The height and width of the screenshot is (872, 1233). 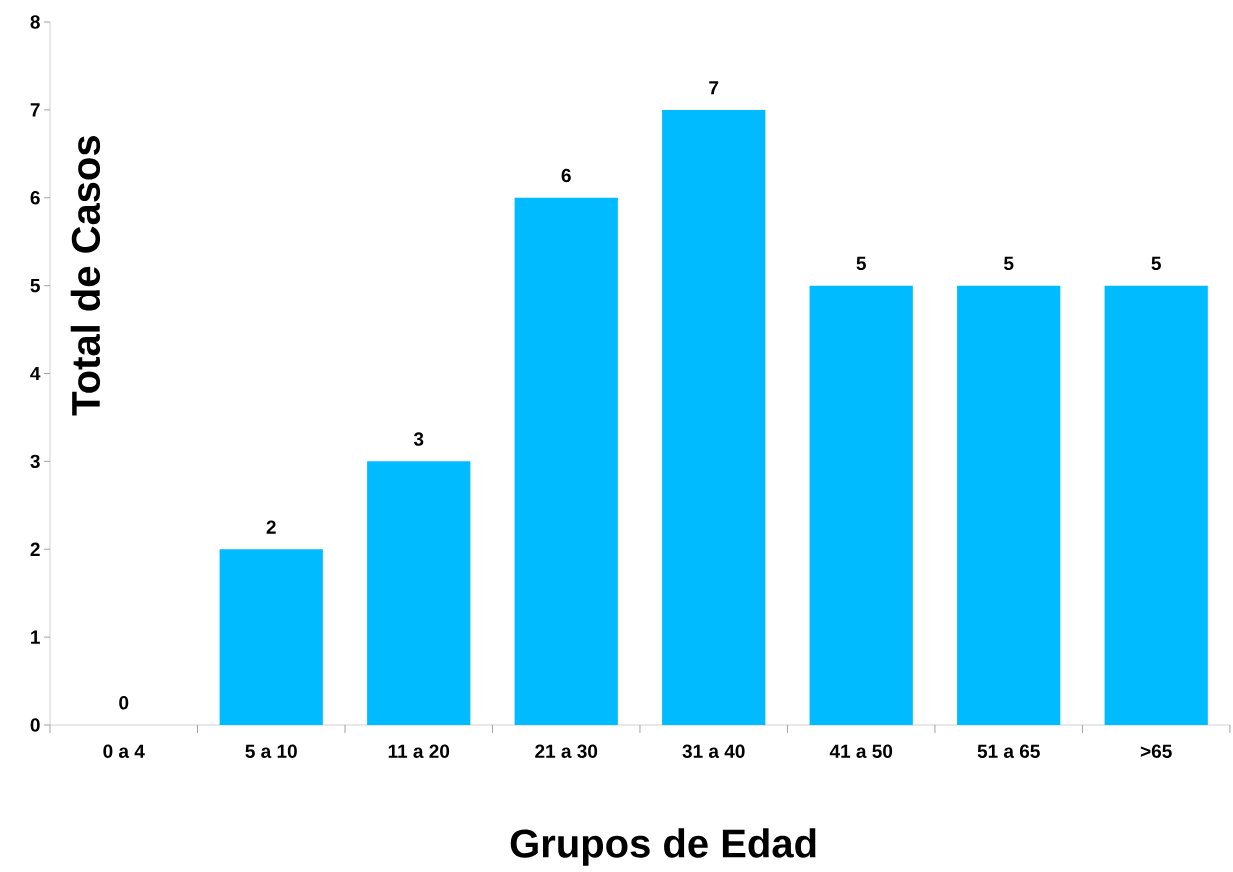 I want to click on x-tick-label: 0 a 4, so click(x=124, y=751).